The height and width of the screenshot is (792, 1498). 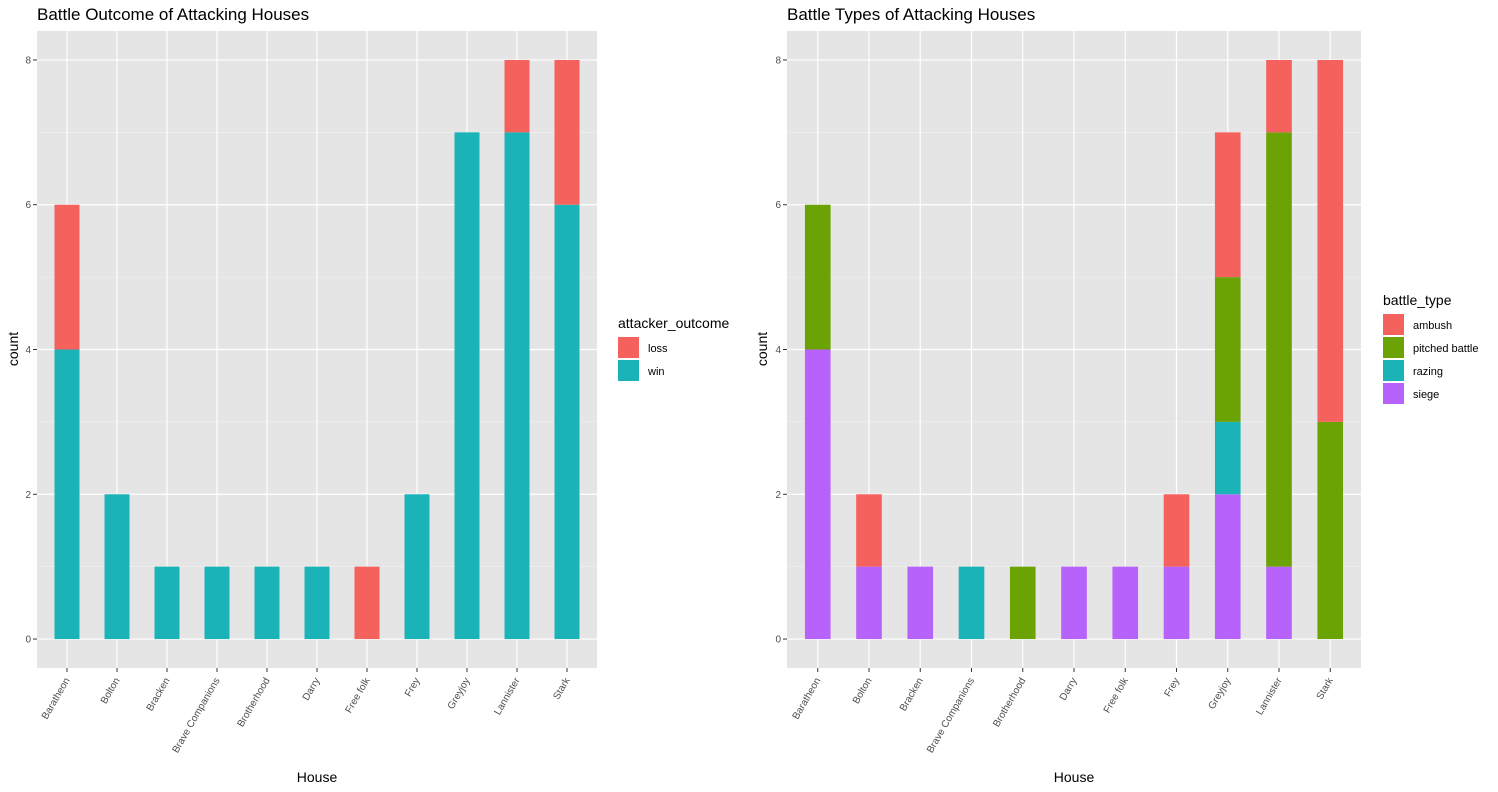 What do you see at coordinates (971, 603) in the screenshot?
I see `bar-razing-brave-companions` at bounding box center [971, 603].